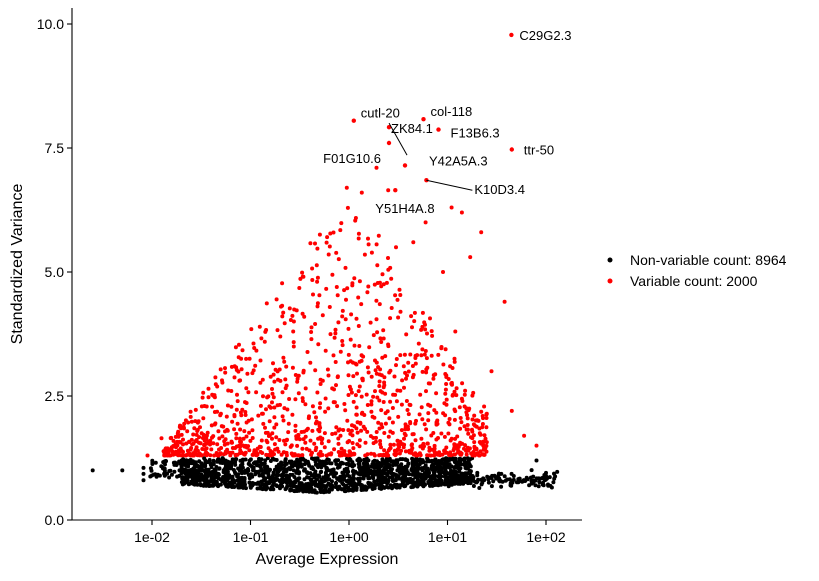  I want to click on legend-marker-non-variable, so click(610, 260).